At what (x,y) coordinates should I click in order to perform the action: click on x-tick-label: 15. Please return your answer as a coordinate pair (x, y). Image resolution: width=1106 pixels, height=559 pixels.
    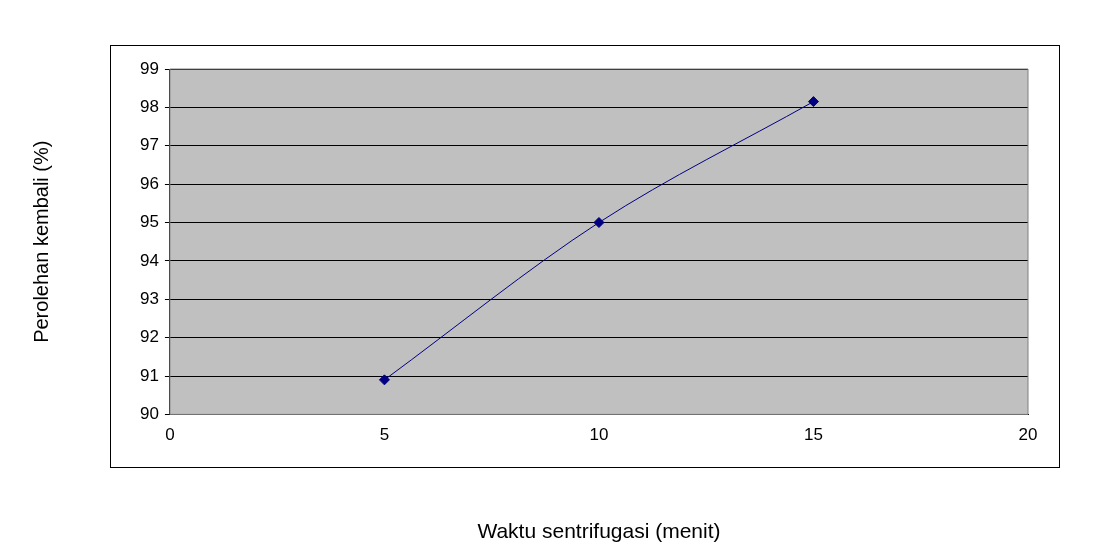
    Looking at the image, I should click on (813, 435).